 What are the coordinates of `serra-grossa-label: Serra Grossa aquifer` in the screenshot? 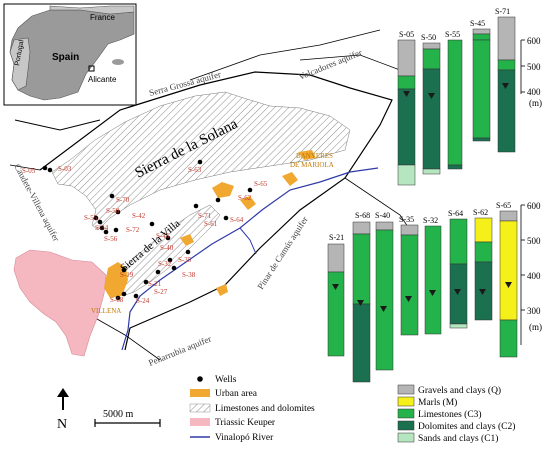 It's located at (185, 83).